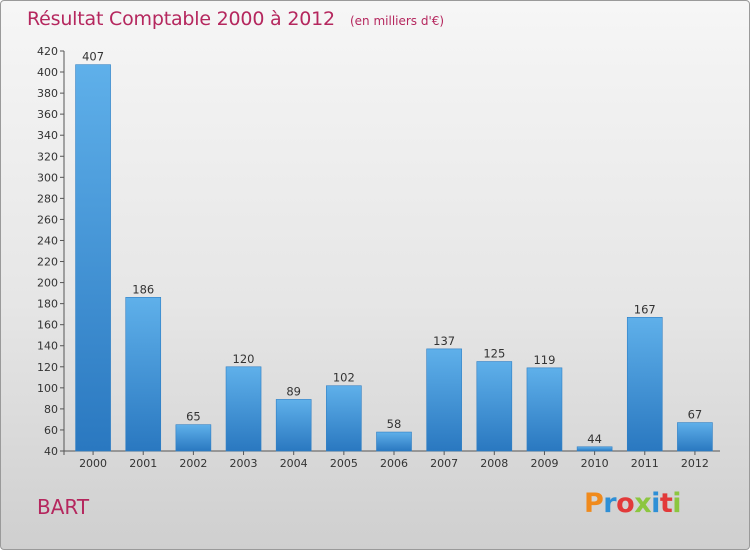 This screenshot has height=550, width=750. I want to click on x-tick-label: 2003, so click(244, 463).